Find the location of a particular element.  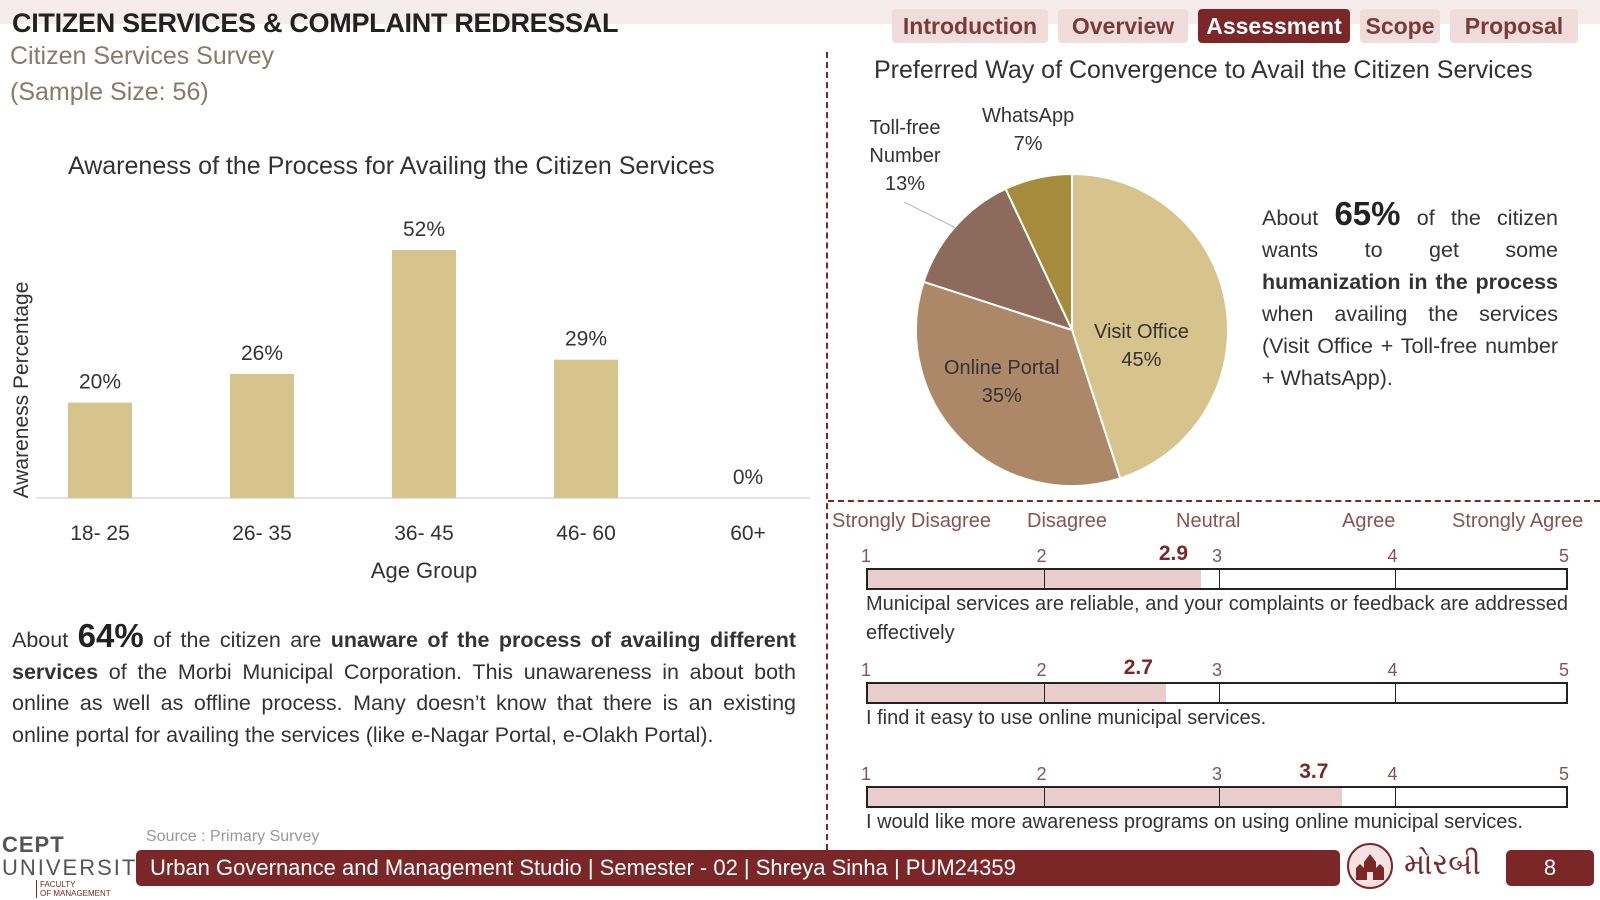

pie-label-online-portal: Online Portal 35% is located at coordinates (1002, 382).